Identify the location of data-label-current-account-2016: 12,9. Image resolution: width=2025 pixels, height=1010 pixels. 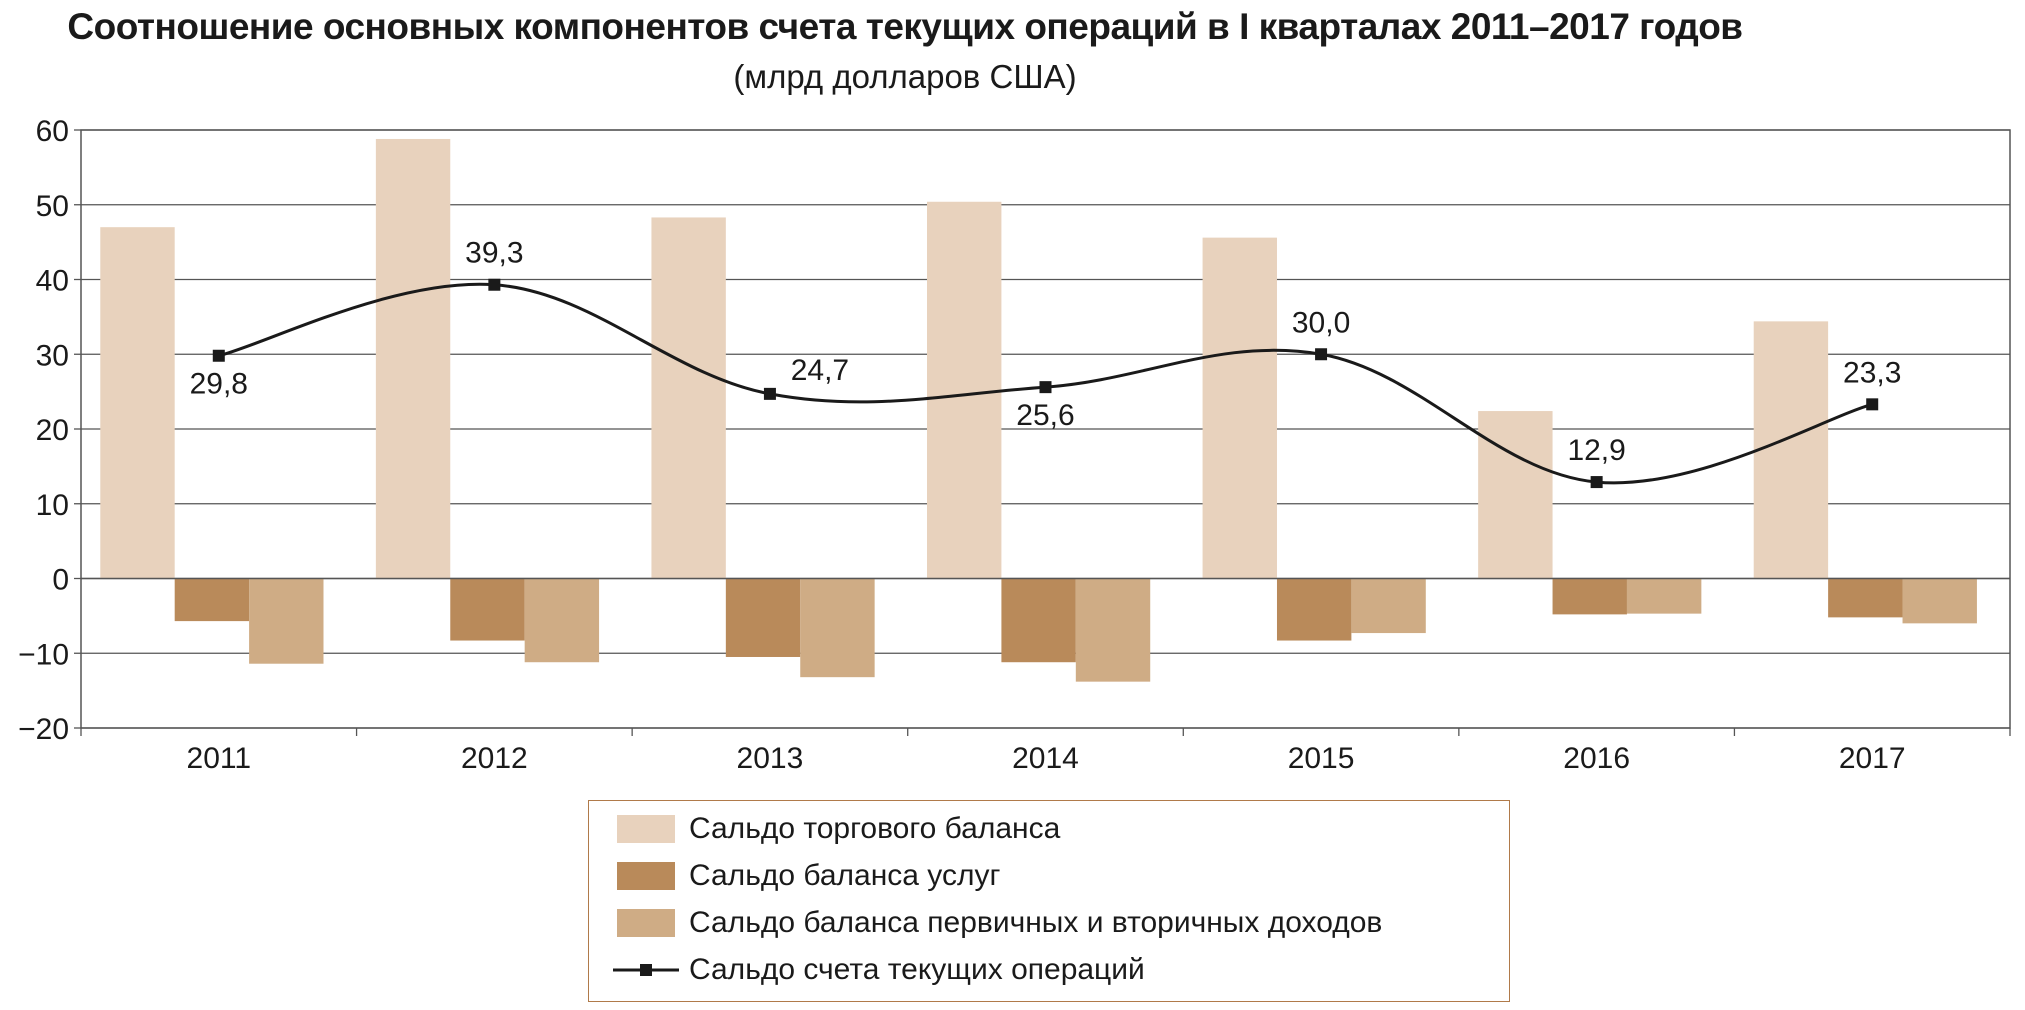
(1596, 450).